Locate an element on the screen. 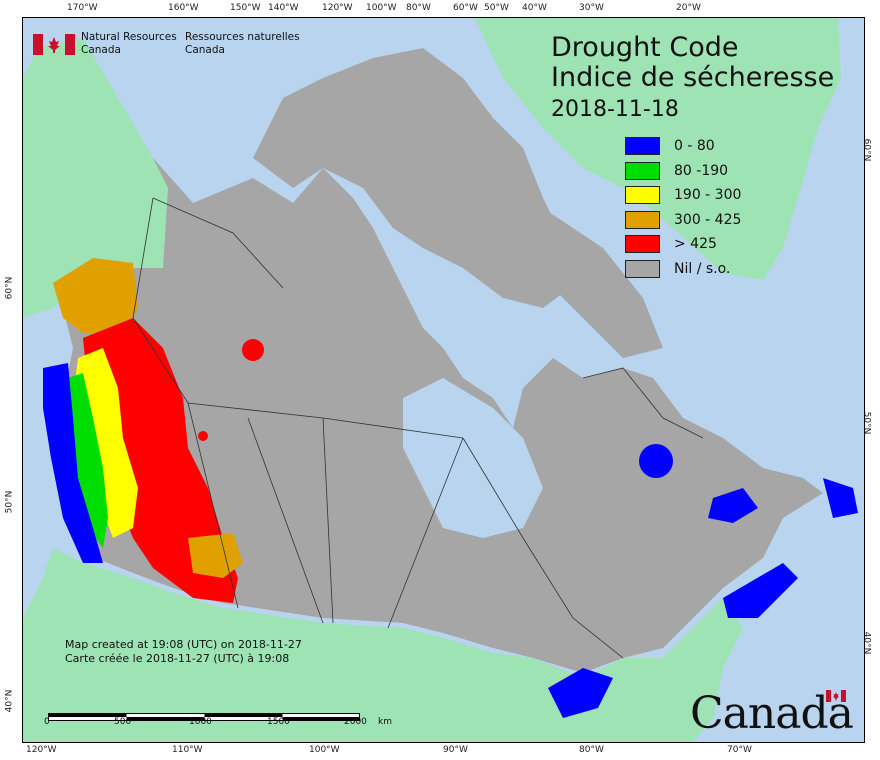  agency-fr-line2: Canada is located at coordinates (205, 49).